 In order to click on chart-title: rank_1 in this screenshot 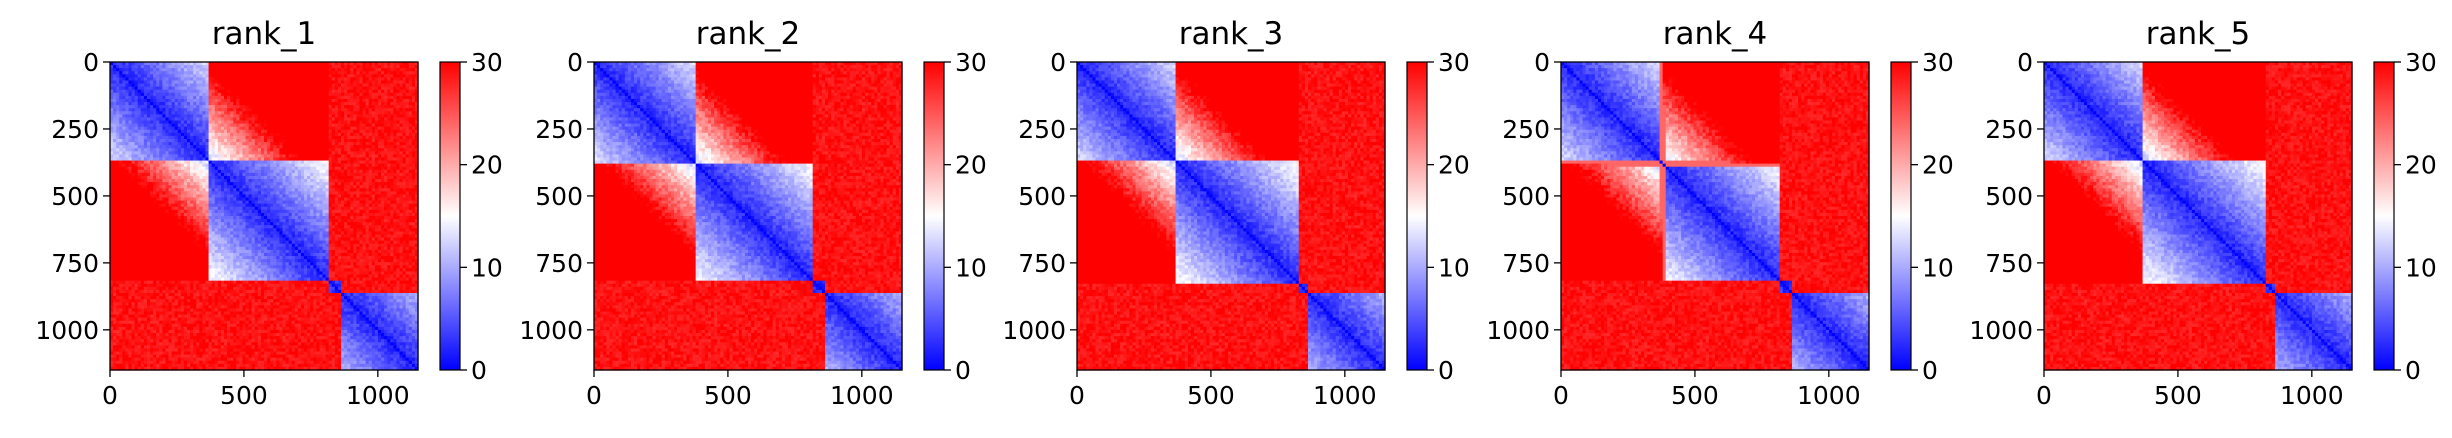, I will do `click(264, 34)`.